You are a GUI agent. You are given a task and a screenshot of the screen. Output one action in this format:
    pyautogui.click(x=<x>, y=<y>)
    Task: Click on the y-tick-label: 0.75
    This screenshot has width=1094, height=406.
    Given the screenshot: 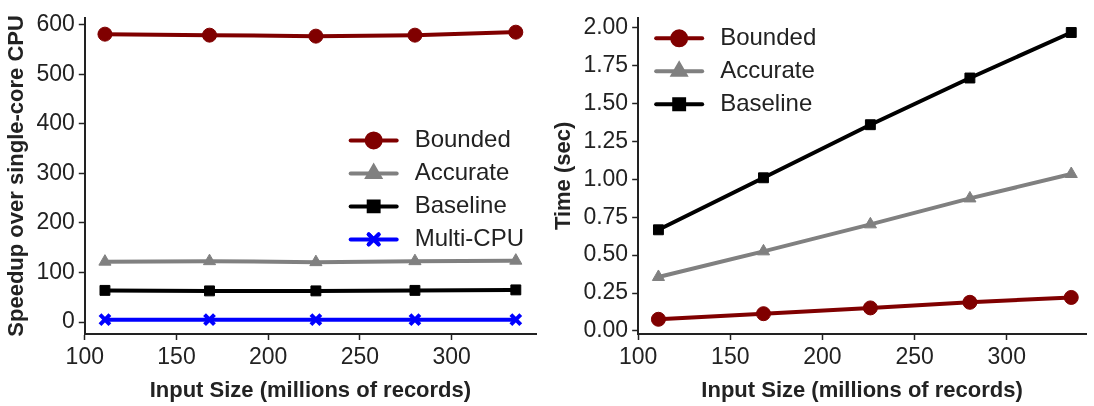 What is the action you would take?
    pyautogui.click(x=606, y=215)
    